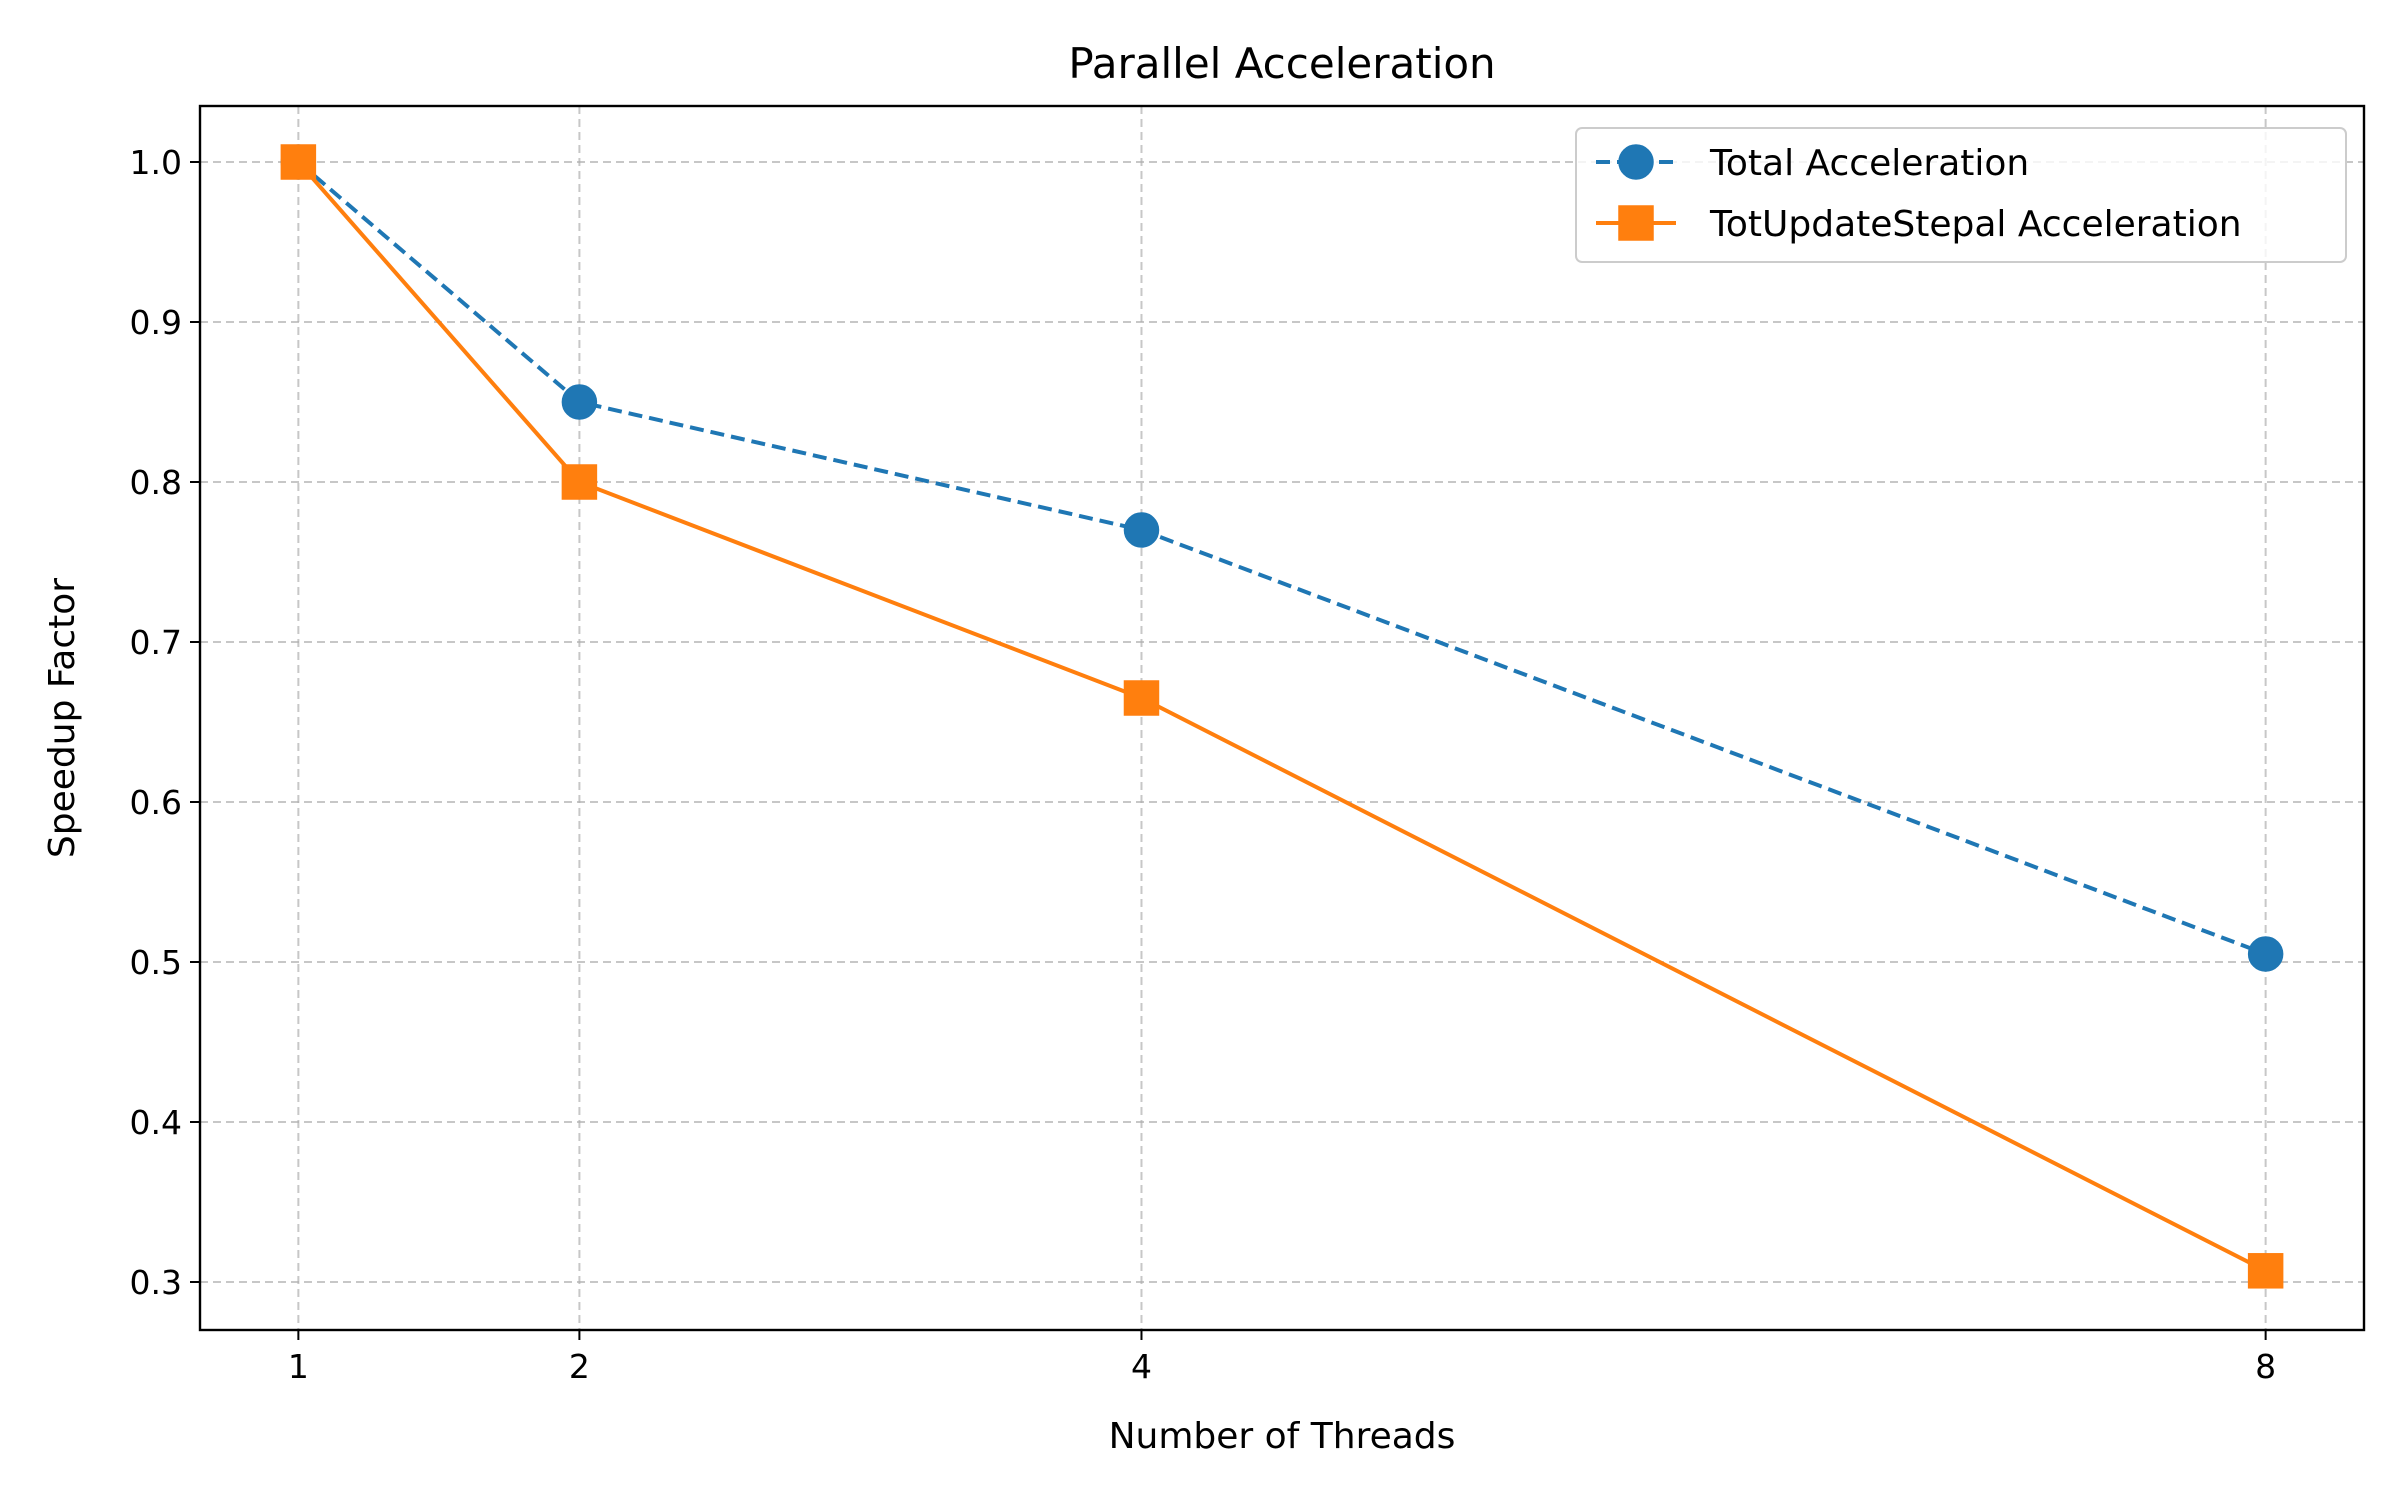  What do you see at coordinates (298, 1366) in the screenshot?
I see `x-tick-label: 1` at bounding box center [298, 1366].